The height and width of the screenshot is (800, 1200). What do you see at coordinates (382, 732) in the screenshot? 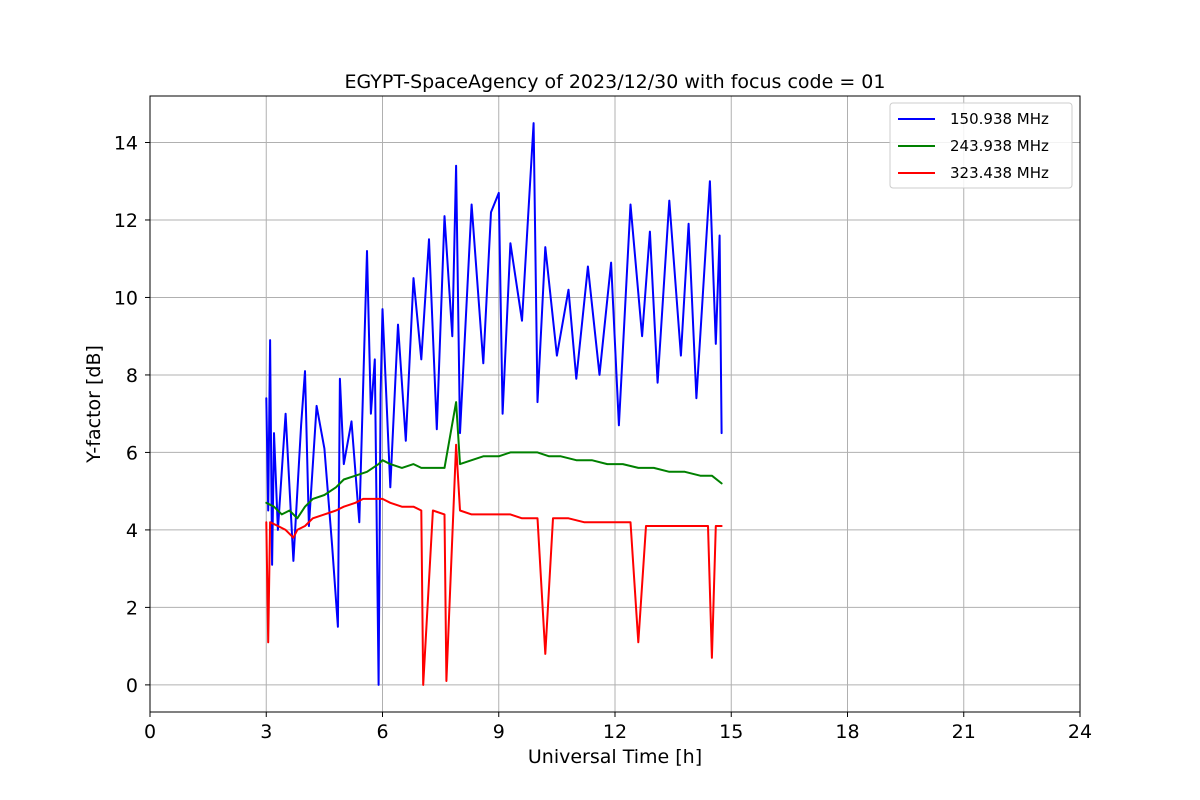
I see `x-tick-label: 6` at bounding box center [382, 732].